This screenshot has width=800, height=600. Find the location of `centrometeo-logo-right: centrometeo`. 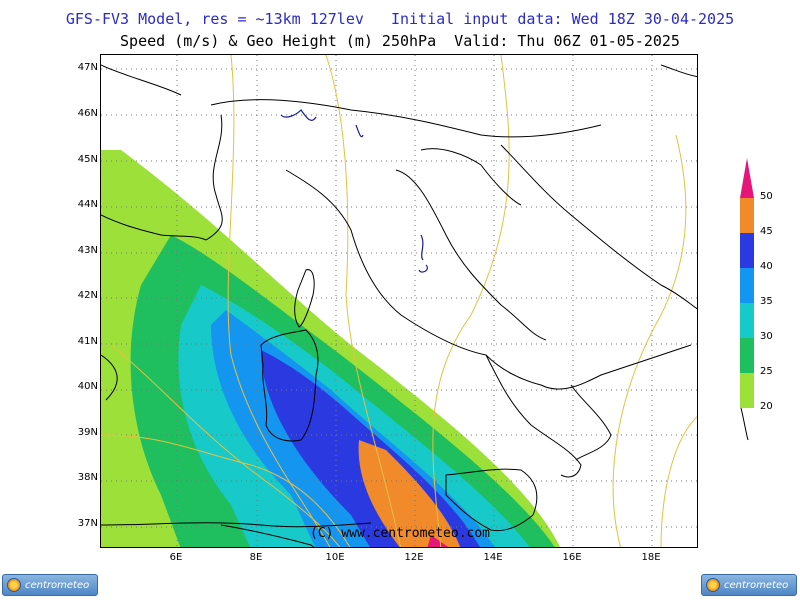

centrometeo-logo-right: centrometeo is located at coordinates (749, 585).